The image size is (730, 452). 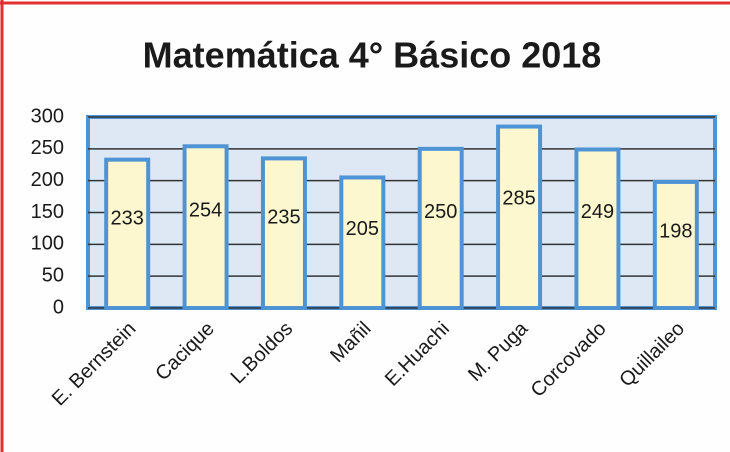 I want to click on data-label: 285, so click(x=518, y=198).